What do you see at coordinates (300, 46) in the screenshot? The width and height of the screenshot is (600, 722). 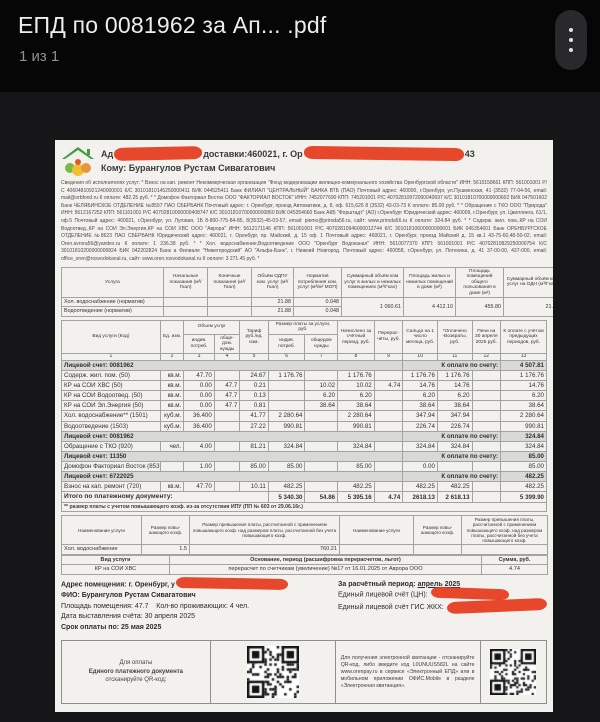 I see `viewer-topbar: ЕПД по 0081962 за Ап... .pdf 1 из 1` at bounding box center [300, 46].